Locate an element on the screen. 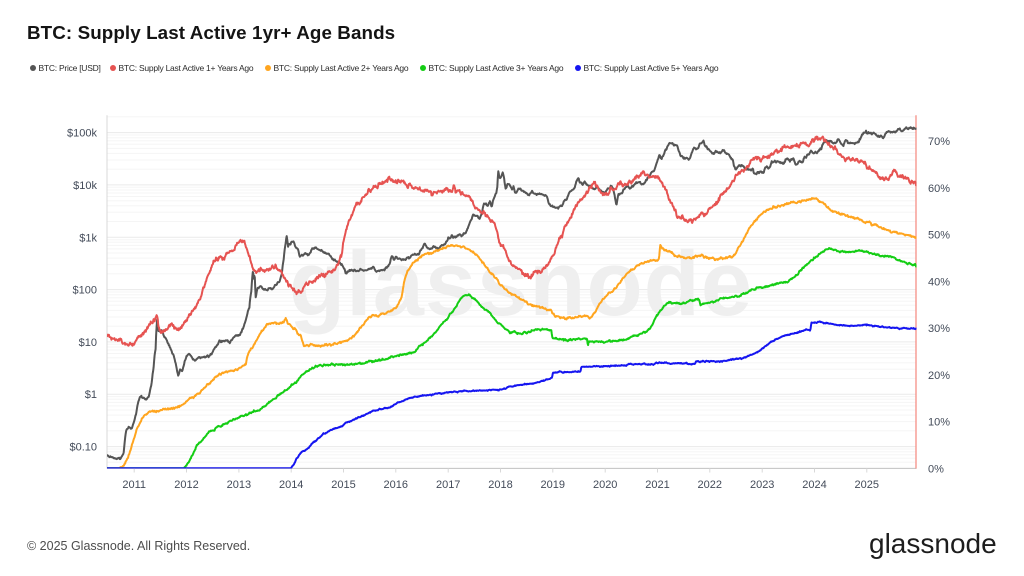 This screenshot has height=576, width=1024. svg-text: 2019 is located at coordinates (553, 485).